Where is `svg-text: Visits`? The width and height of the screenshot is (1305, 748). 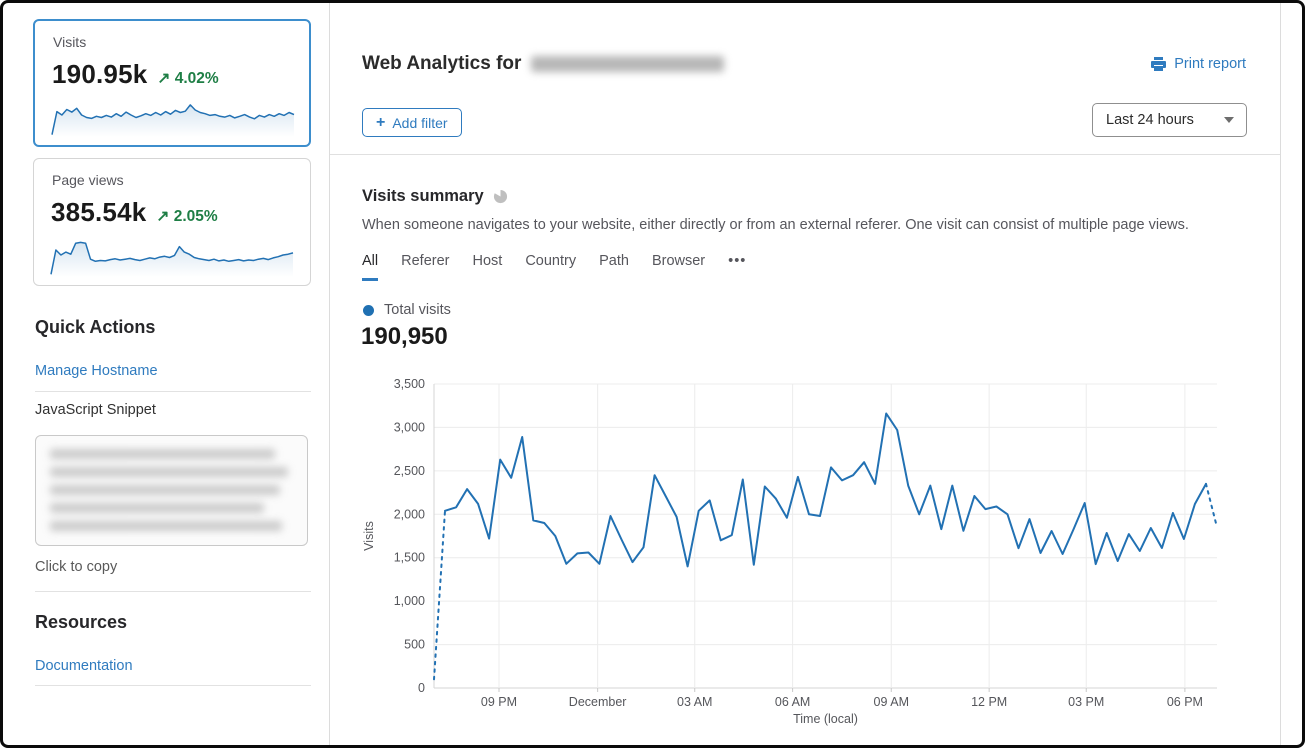
svg-text: Visits is located at coordinates (369, 536).